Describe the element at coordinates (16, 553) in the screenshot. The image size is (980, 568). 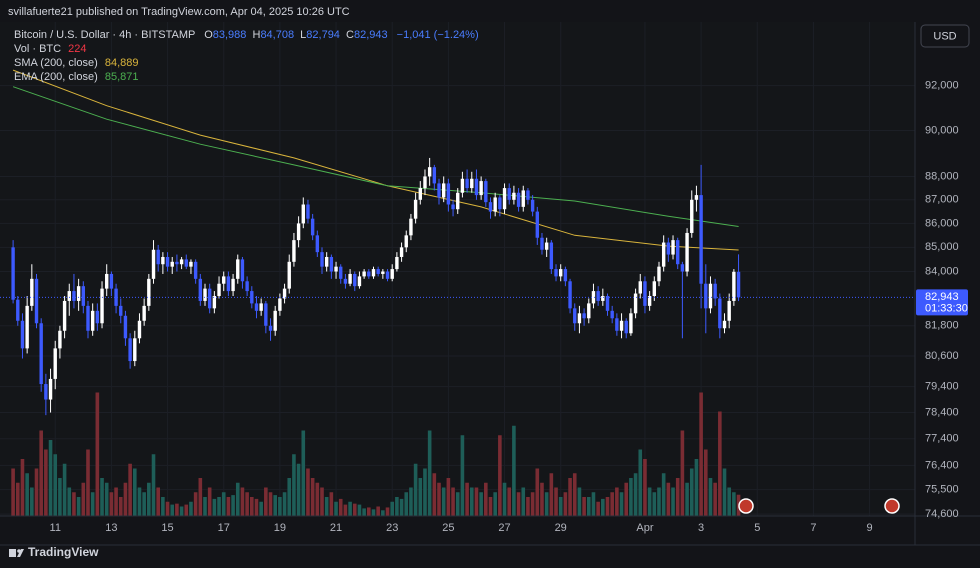
I see `footer-logo` at that location.